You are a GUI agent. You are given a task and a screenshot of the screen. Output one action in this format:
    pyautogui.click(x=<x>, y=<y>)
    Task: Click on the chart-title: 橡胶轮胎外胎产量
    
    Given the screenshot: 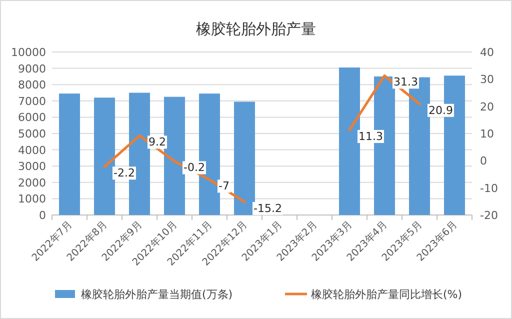 What is the action you would take?
    pyautogui.click(x=256, y=29)
    